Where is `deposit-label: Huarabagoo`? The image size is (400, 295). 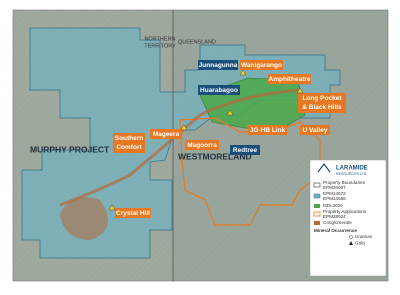
deposit-label: Huarabagoo is located at coordinates (219, 90).